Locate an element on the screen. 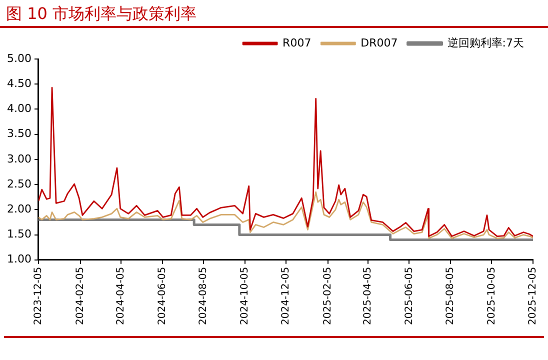 This screenshot has width=548, height=360. x-tick-label: 2024-10-05 is located at coordinates (244, 296).